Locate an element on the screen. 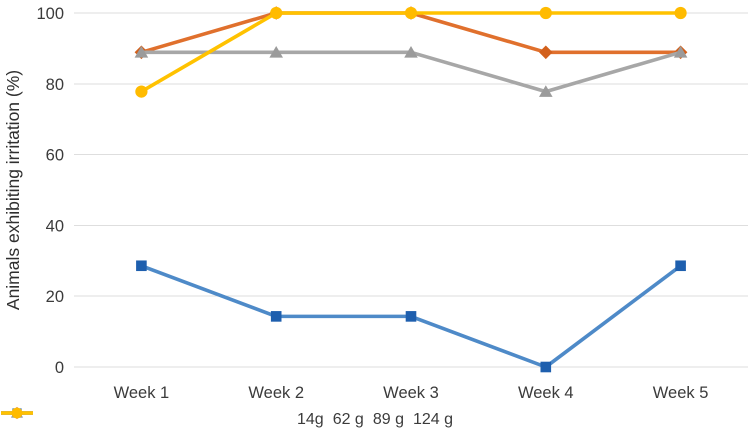  x-tick-label: Week 3 is located at coordinates (411, 393).